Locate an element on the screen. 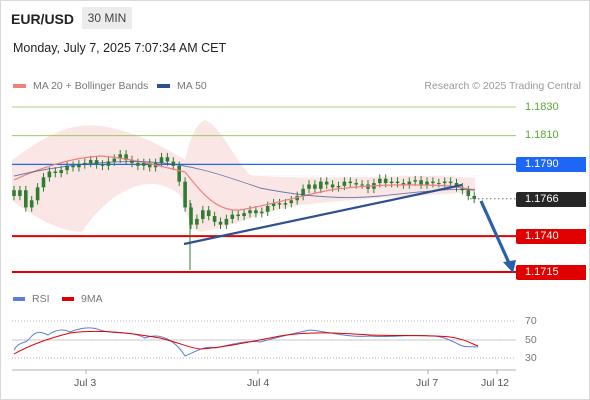  legend-9ma: 9MA is located at coordinates (82, 299).